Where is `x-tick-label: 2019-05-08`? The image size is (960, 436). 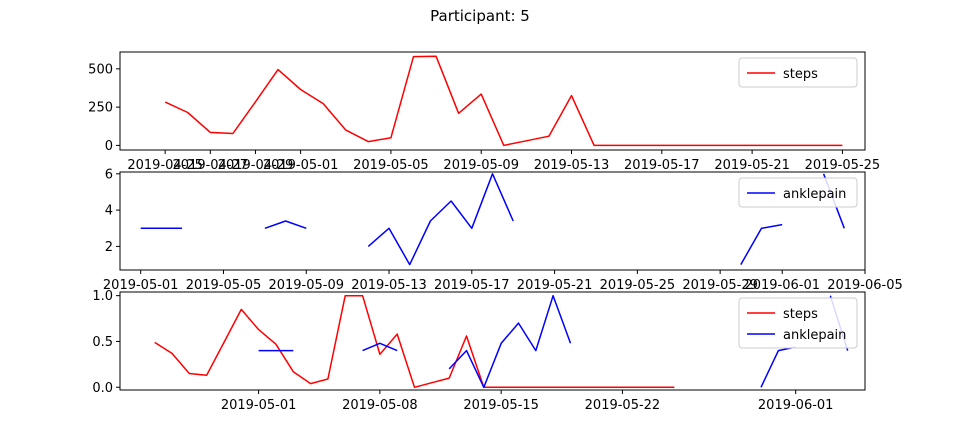 x-tick-label: 2019-05-08 is located at coordinates (380, 405).